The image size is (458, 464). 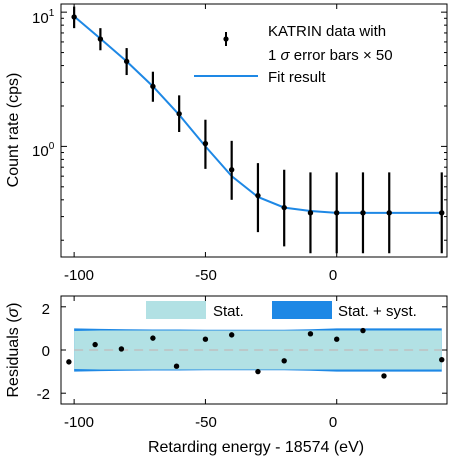 I want to click on legend-line2-times: ×, so click(x=367, y=55).